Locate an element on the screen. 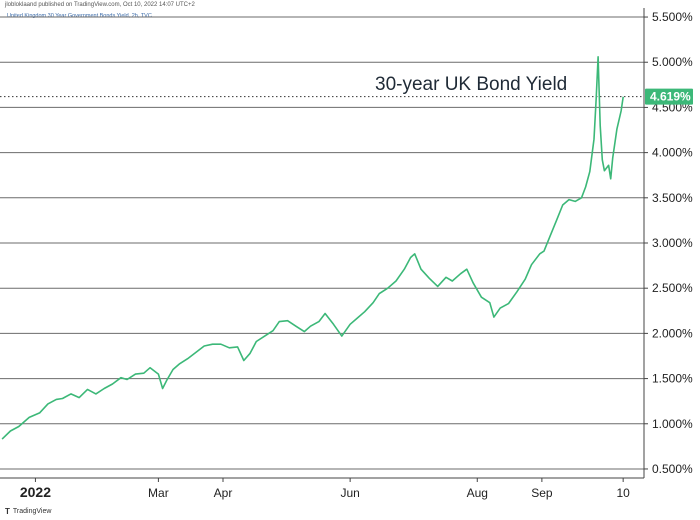 Image resolution: width=700 pixels, height=520 pixels. x-tick-label: Jun is located at coordinates (349, 493).